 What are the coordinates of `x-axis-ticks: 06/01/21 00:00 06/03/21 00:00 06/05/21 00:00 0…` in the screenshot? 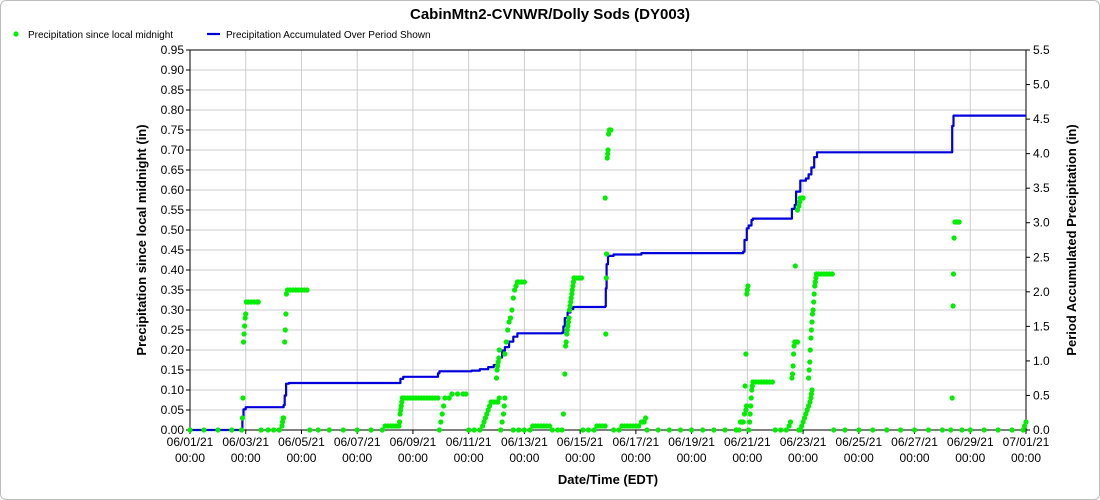 It's located at (608, 447).